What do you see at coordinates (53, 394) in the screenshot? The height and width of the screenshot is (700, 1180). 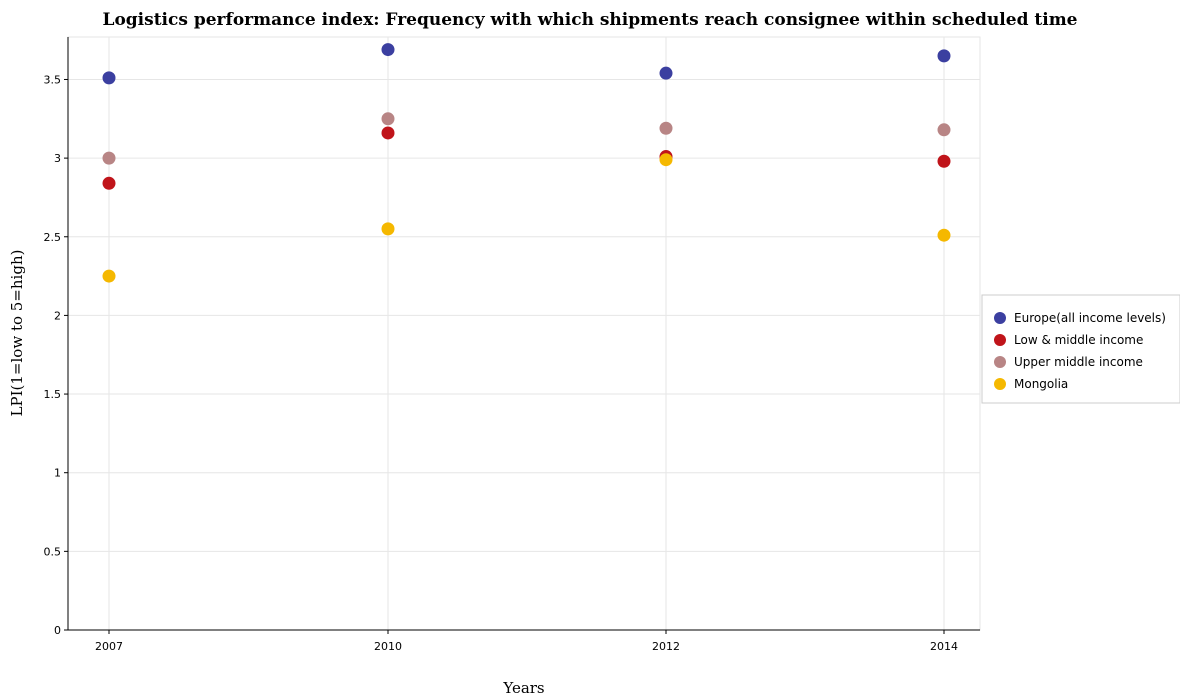 I see `y-tick-label: 1.5` at bounding box center [53, 394].